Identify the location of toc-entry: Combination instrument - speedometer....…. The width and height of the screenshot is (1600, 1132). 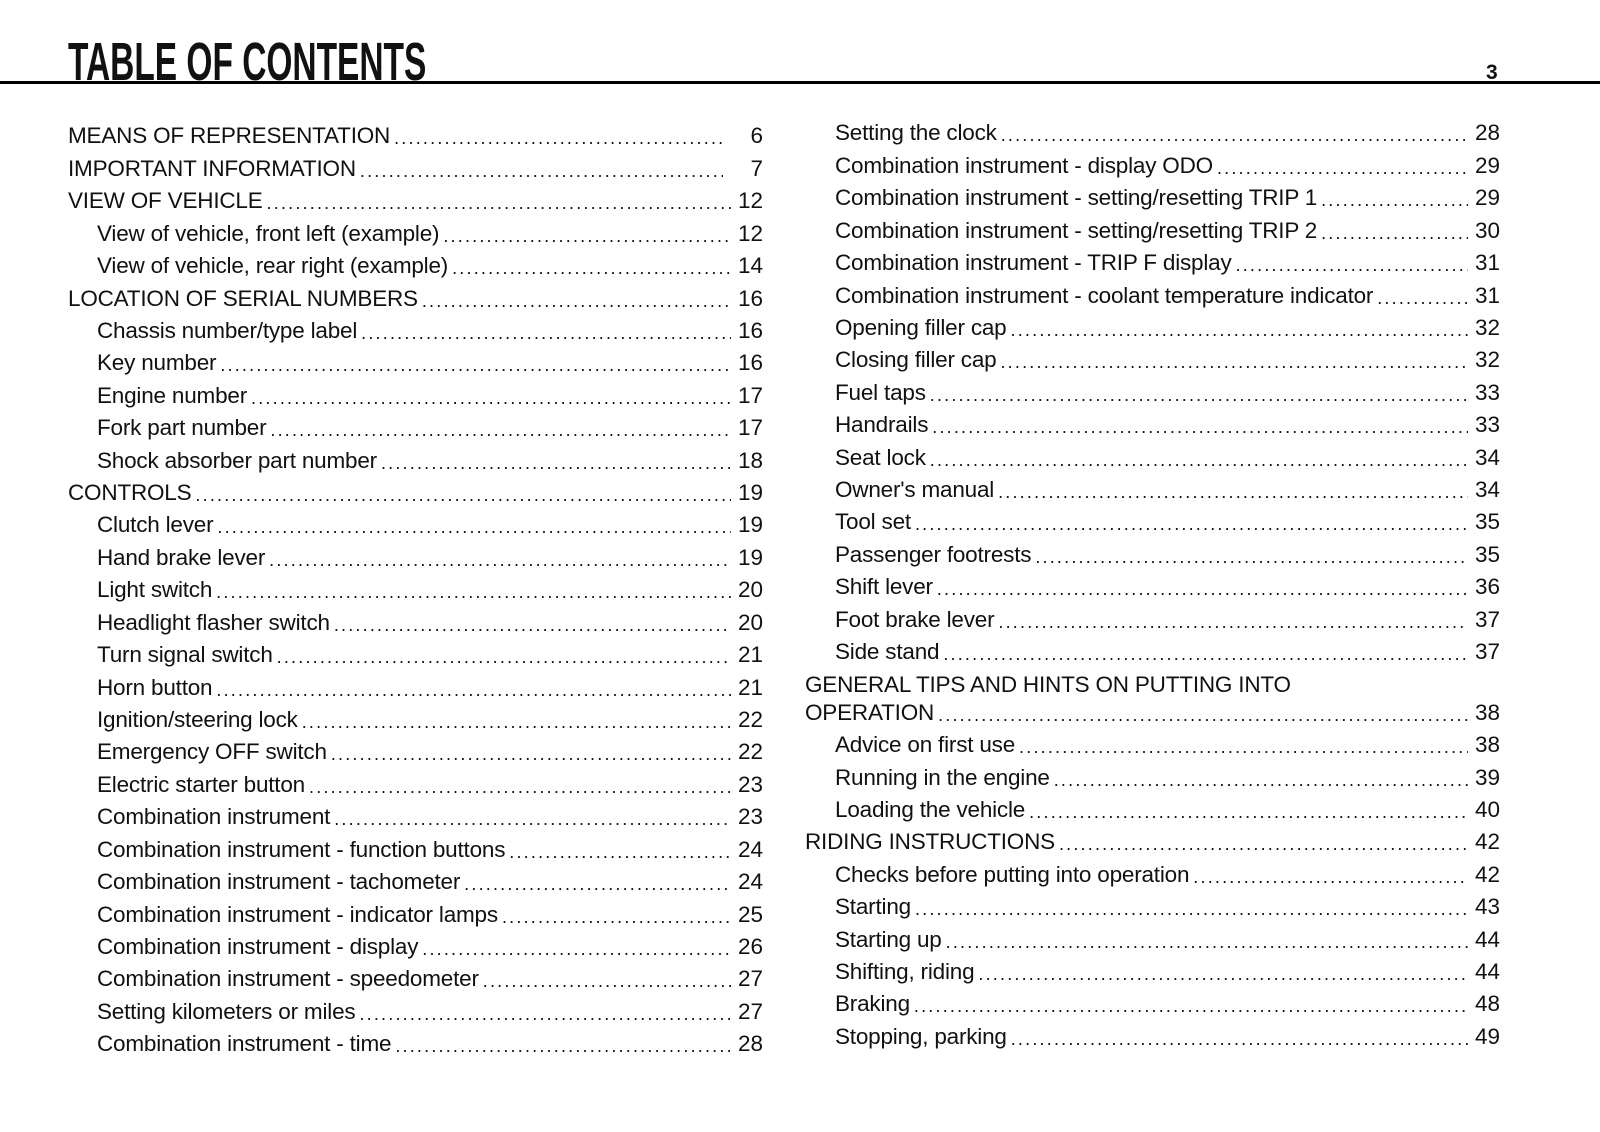
(415, 977).